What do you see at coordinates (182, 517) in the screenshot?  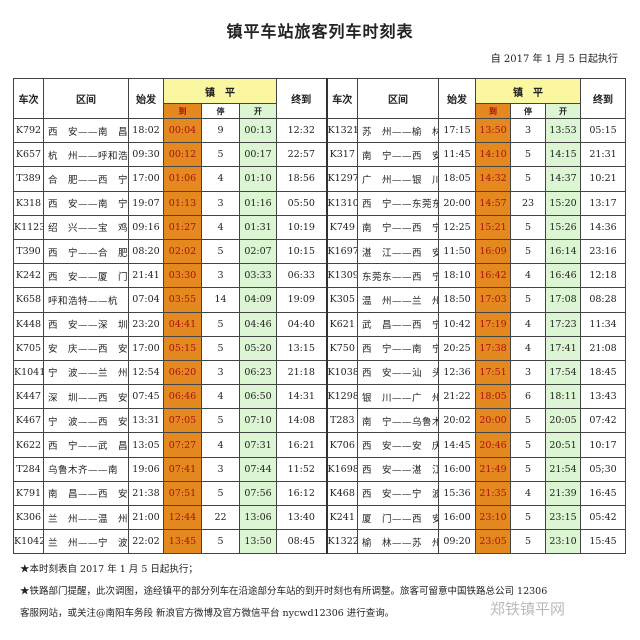 I see `arrive-time: 12:44` at bounding box center [182, 517].